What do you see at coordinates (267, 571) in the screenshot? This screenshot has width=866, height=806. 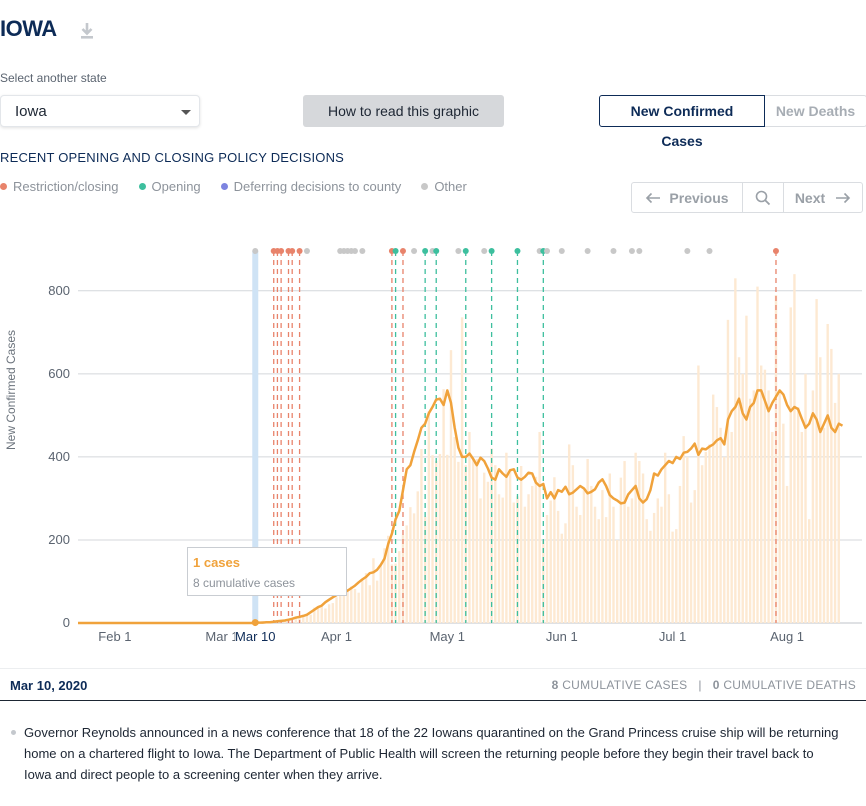 I see `chart-tooltip: 1 cases 8 cumulative cases` at bounding box center [267, 571].